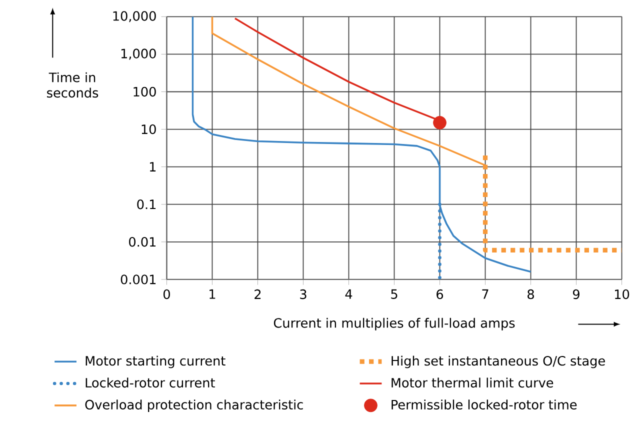 This screenshot has height=435, width=641. I want to click on legend-label: Locked-rotor current, so click(150, 383).